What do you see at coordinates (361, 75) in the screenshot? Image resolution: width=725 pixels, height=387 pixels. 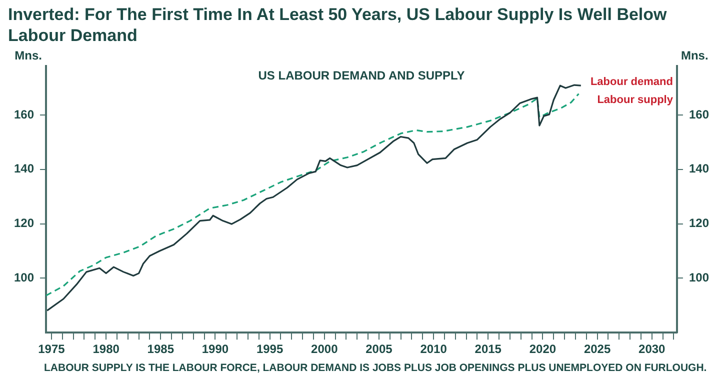 I see `chart-subtitle: US LABOUR DEMAND AND SUPPLY` at bounding box center [361, 75].